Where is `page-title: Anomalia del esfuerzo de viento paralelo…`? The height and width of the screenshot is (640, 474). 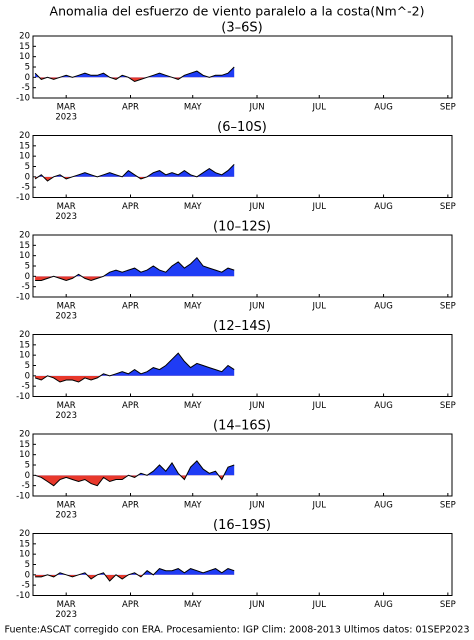 page-title: Anomalia del esfuerzo de viento paralelo… is located at coordinates (237, 11).